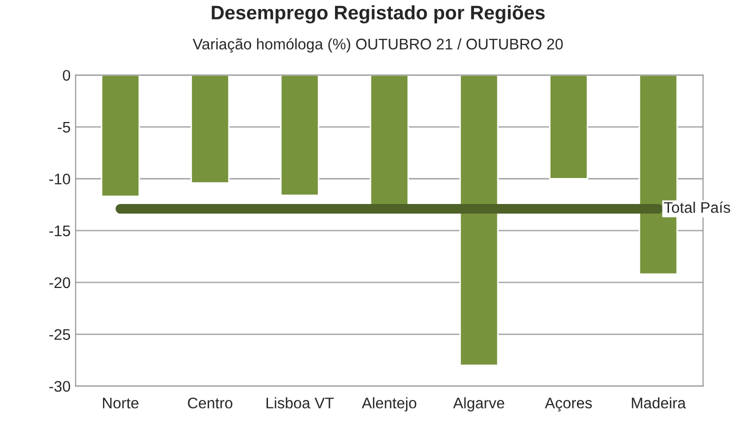 The image size is (756, 429). What do you see at coordinates (120, 403) in the screenshot?
I see `x-tick-label: Norte` at bounding box center [120, 403].